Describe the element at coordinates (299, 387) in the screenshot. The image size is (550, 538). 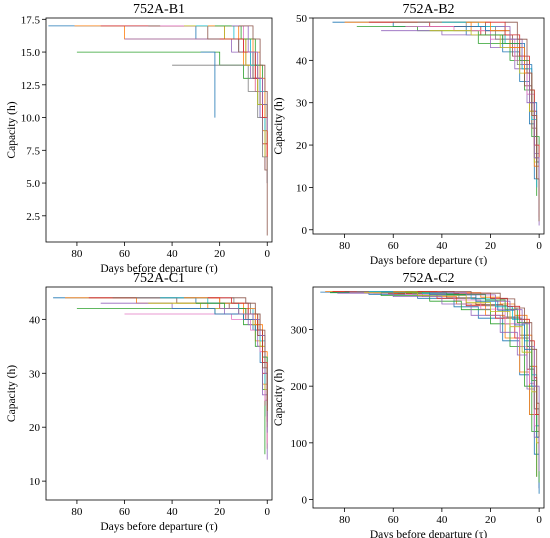
I see `y-tick-label: 200` at that location.